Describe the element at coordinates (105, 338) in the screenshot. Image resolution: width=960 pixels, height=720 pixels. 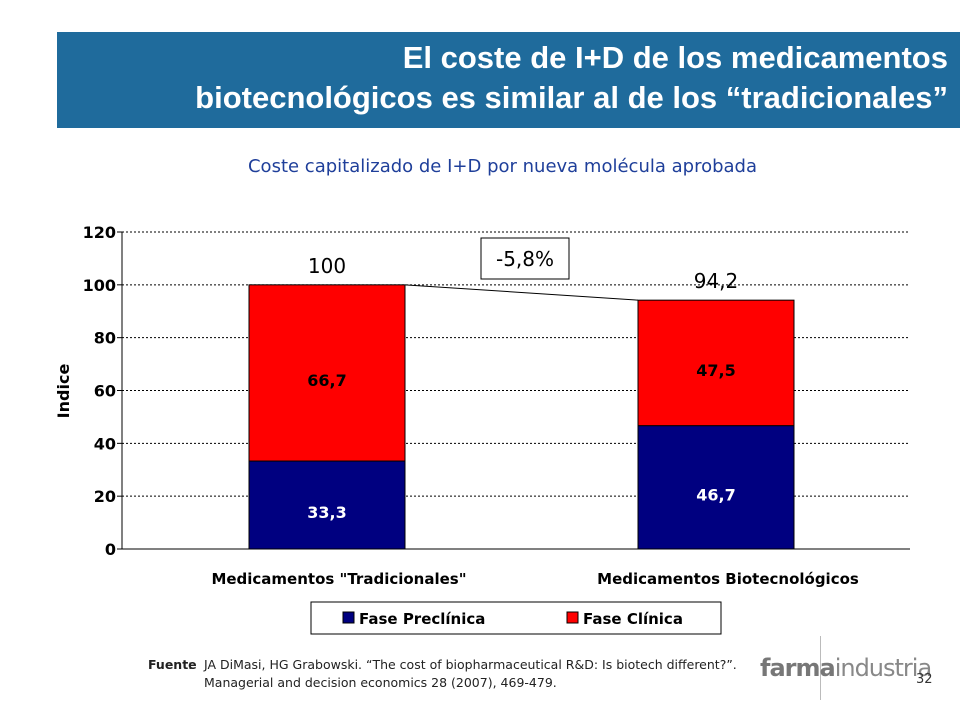
I see `y-tick-label: 80` at that location.